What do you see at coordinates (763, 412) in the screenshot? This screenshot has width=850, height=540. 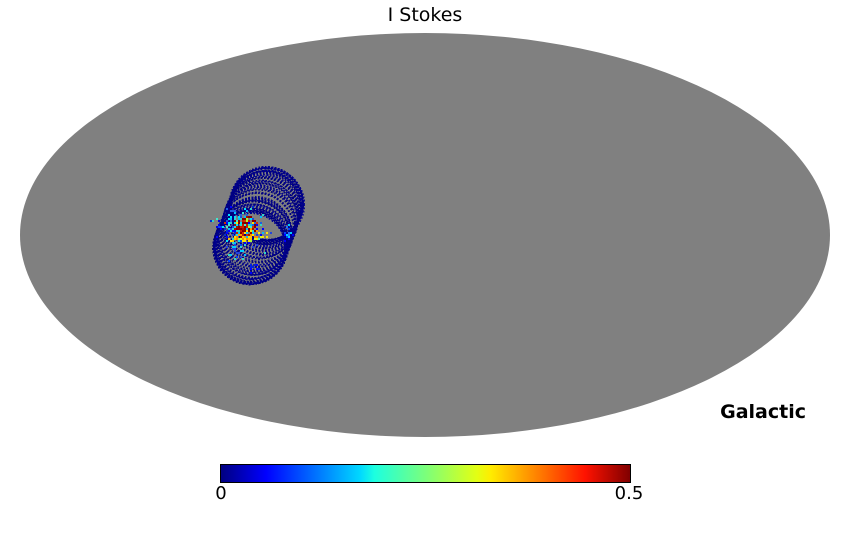 I see `coordinate-system-label: Galactic` at bounding box center [763, 412].